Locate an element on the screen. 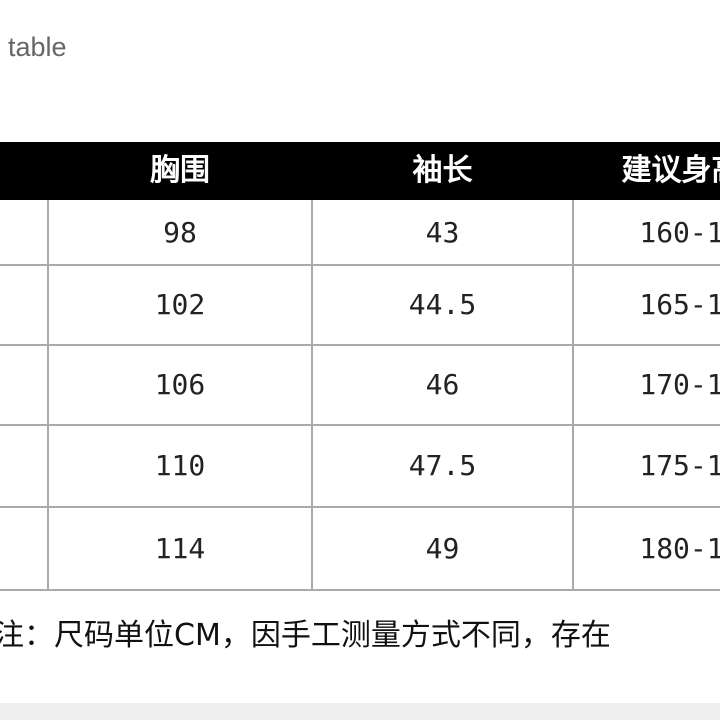  column-header: 袖长 is located at coordinates (442, 170).